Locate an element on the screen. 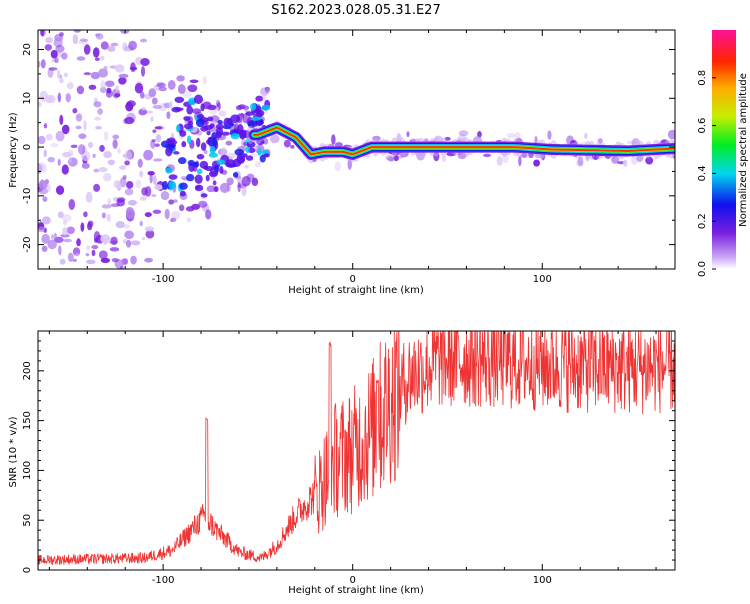 This screenshot has height=604, width=750. snr-y-axis-label: SNR (10 * v/v) is located at coordinates (13, 451).